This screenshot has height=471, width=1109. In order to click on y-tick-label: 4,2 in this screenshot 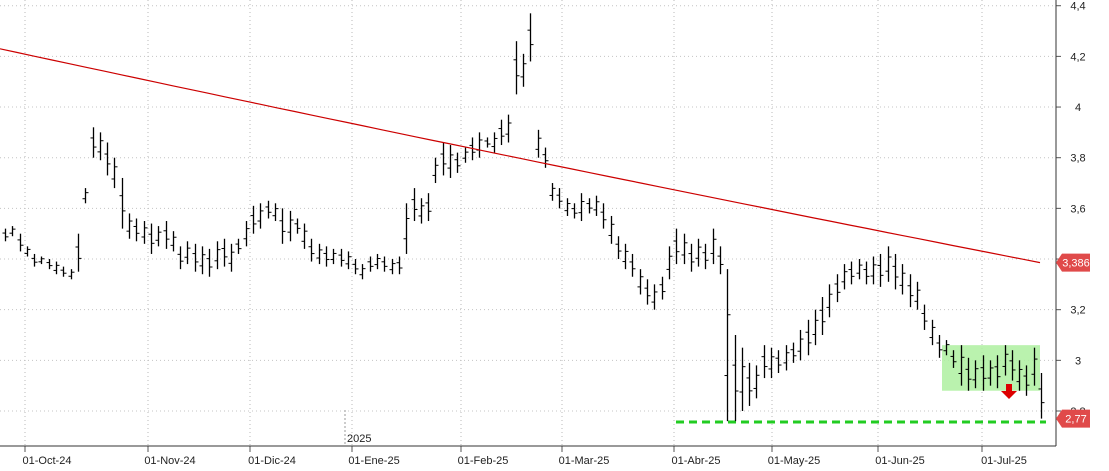, I will do `click(1077, 57)`.